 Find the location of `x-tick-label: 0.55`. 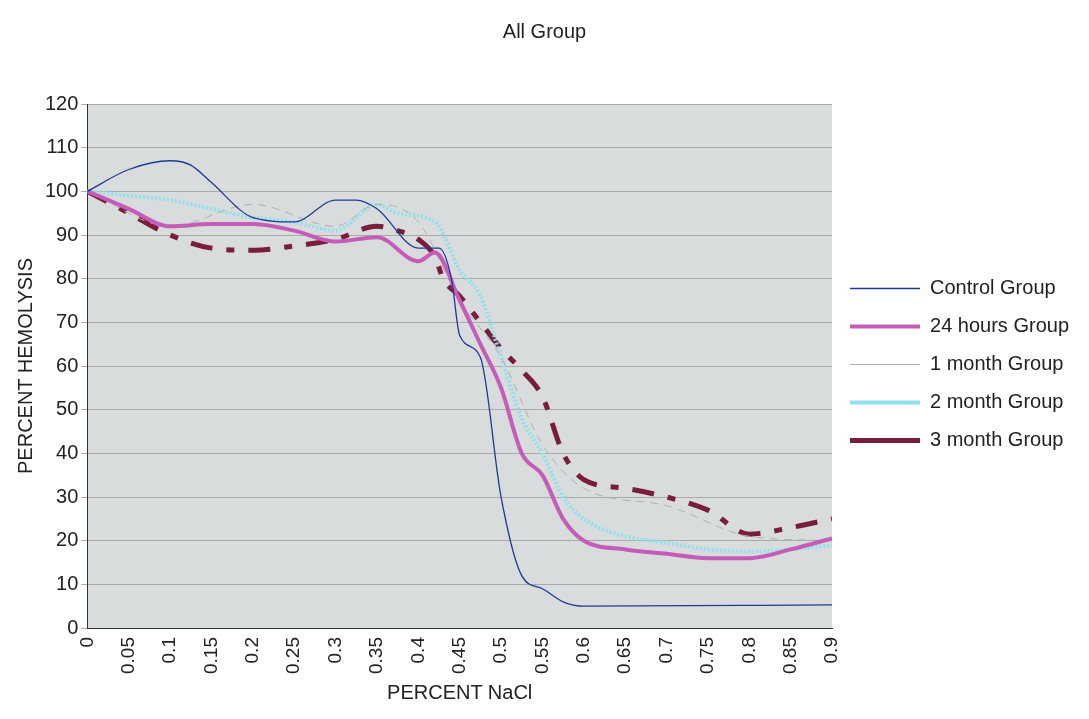

x-tick-label: 0.55 is located at coordinates (541, 655).